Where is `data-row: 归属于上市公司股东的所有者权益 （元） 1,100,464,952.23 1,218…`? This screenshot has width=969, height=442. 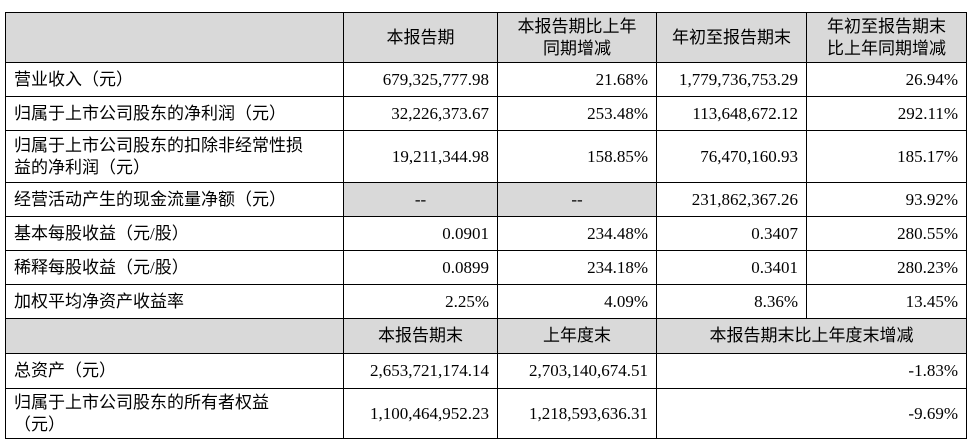
data-row: 归属于上市公司股东的所有者权益 （元） 1,100,464,952.23 1,218… is located at coordinates (486, 413).